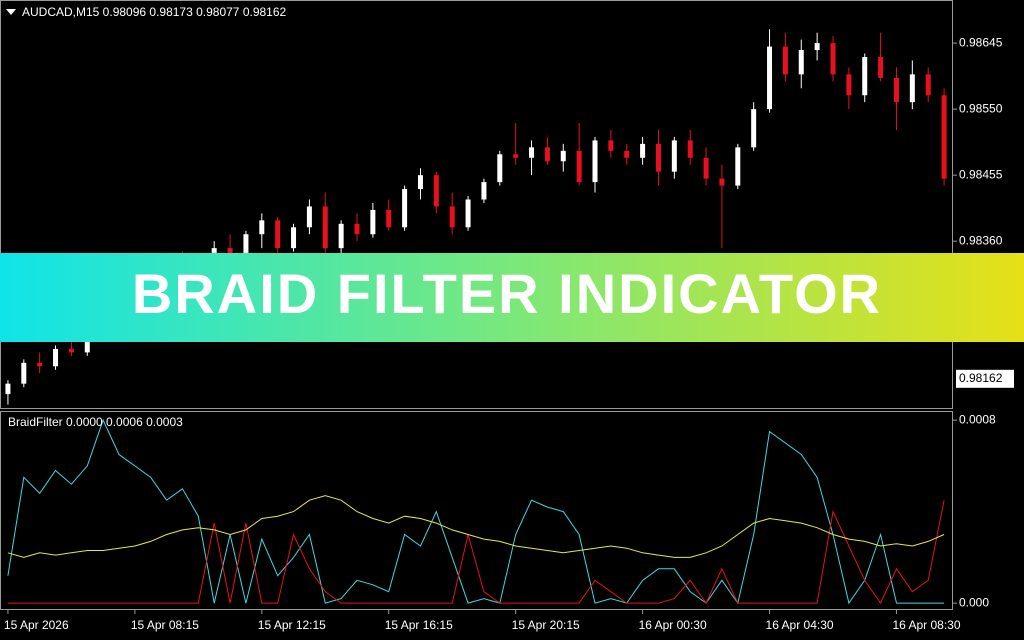  I want to click on banner, so click(512, 297).